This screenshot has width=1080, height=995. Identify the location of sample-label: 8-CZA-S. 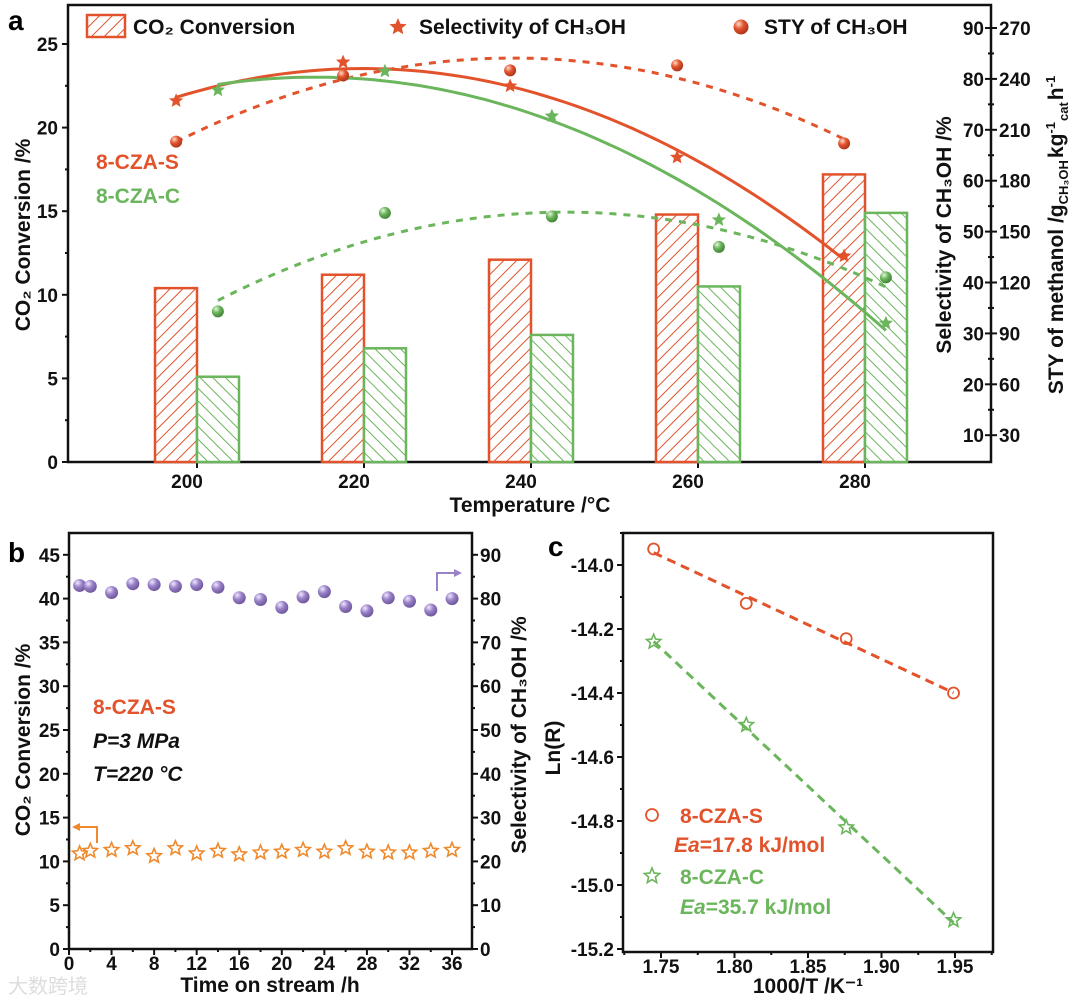
(134, 707).